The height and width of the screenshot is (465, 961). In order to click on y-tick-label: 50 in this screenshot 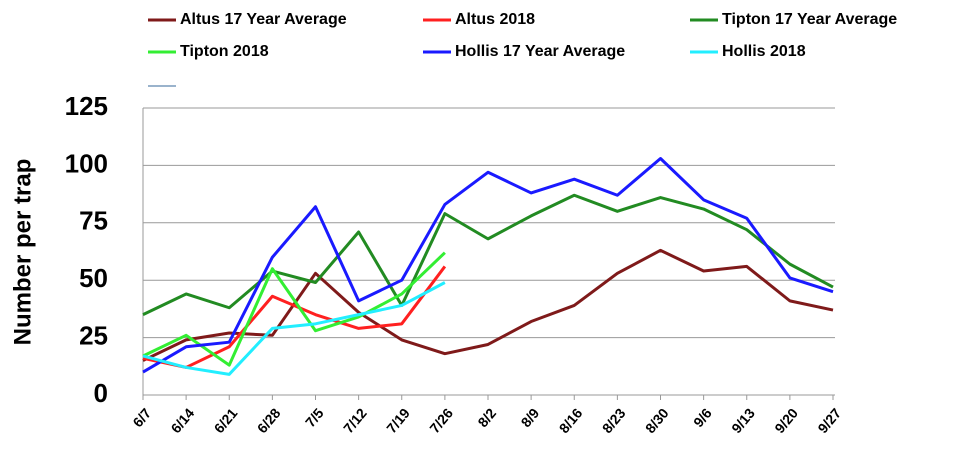, I will do `click(93, 278)`.